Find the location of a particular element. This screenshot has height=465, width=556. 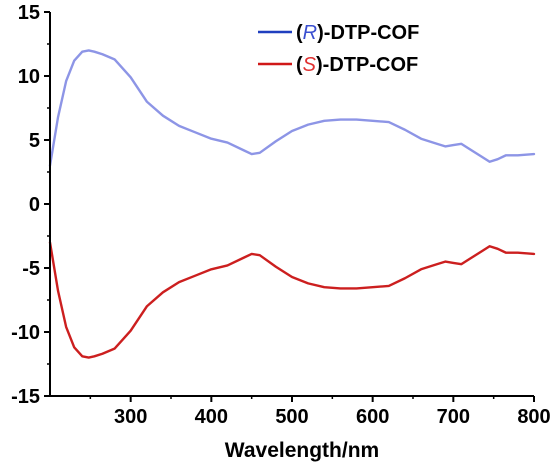

x-tick-label: 500 is located at coordinates (291, 417).